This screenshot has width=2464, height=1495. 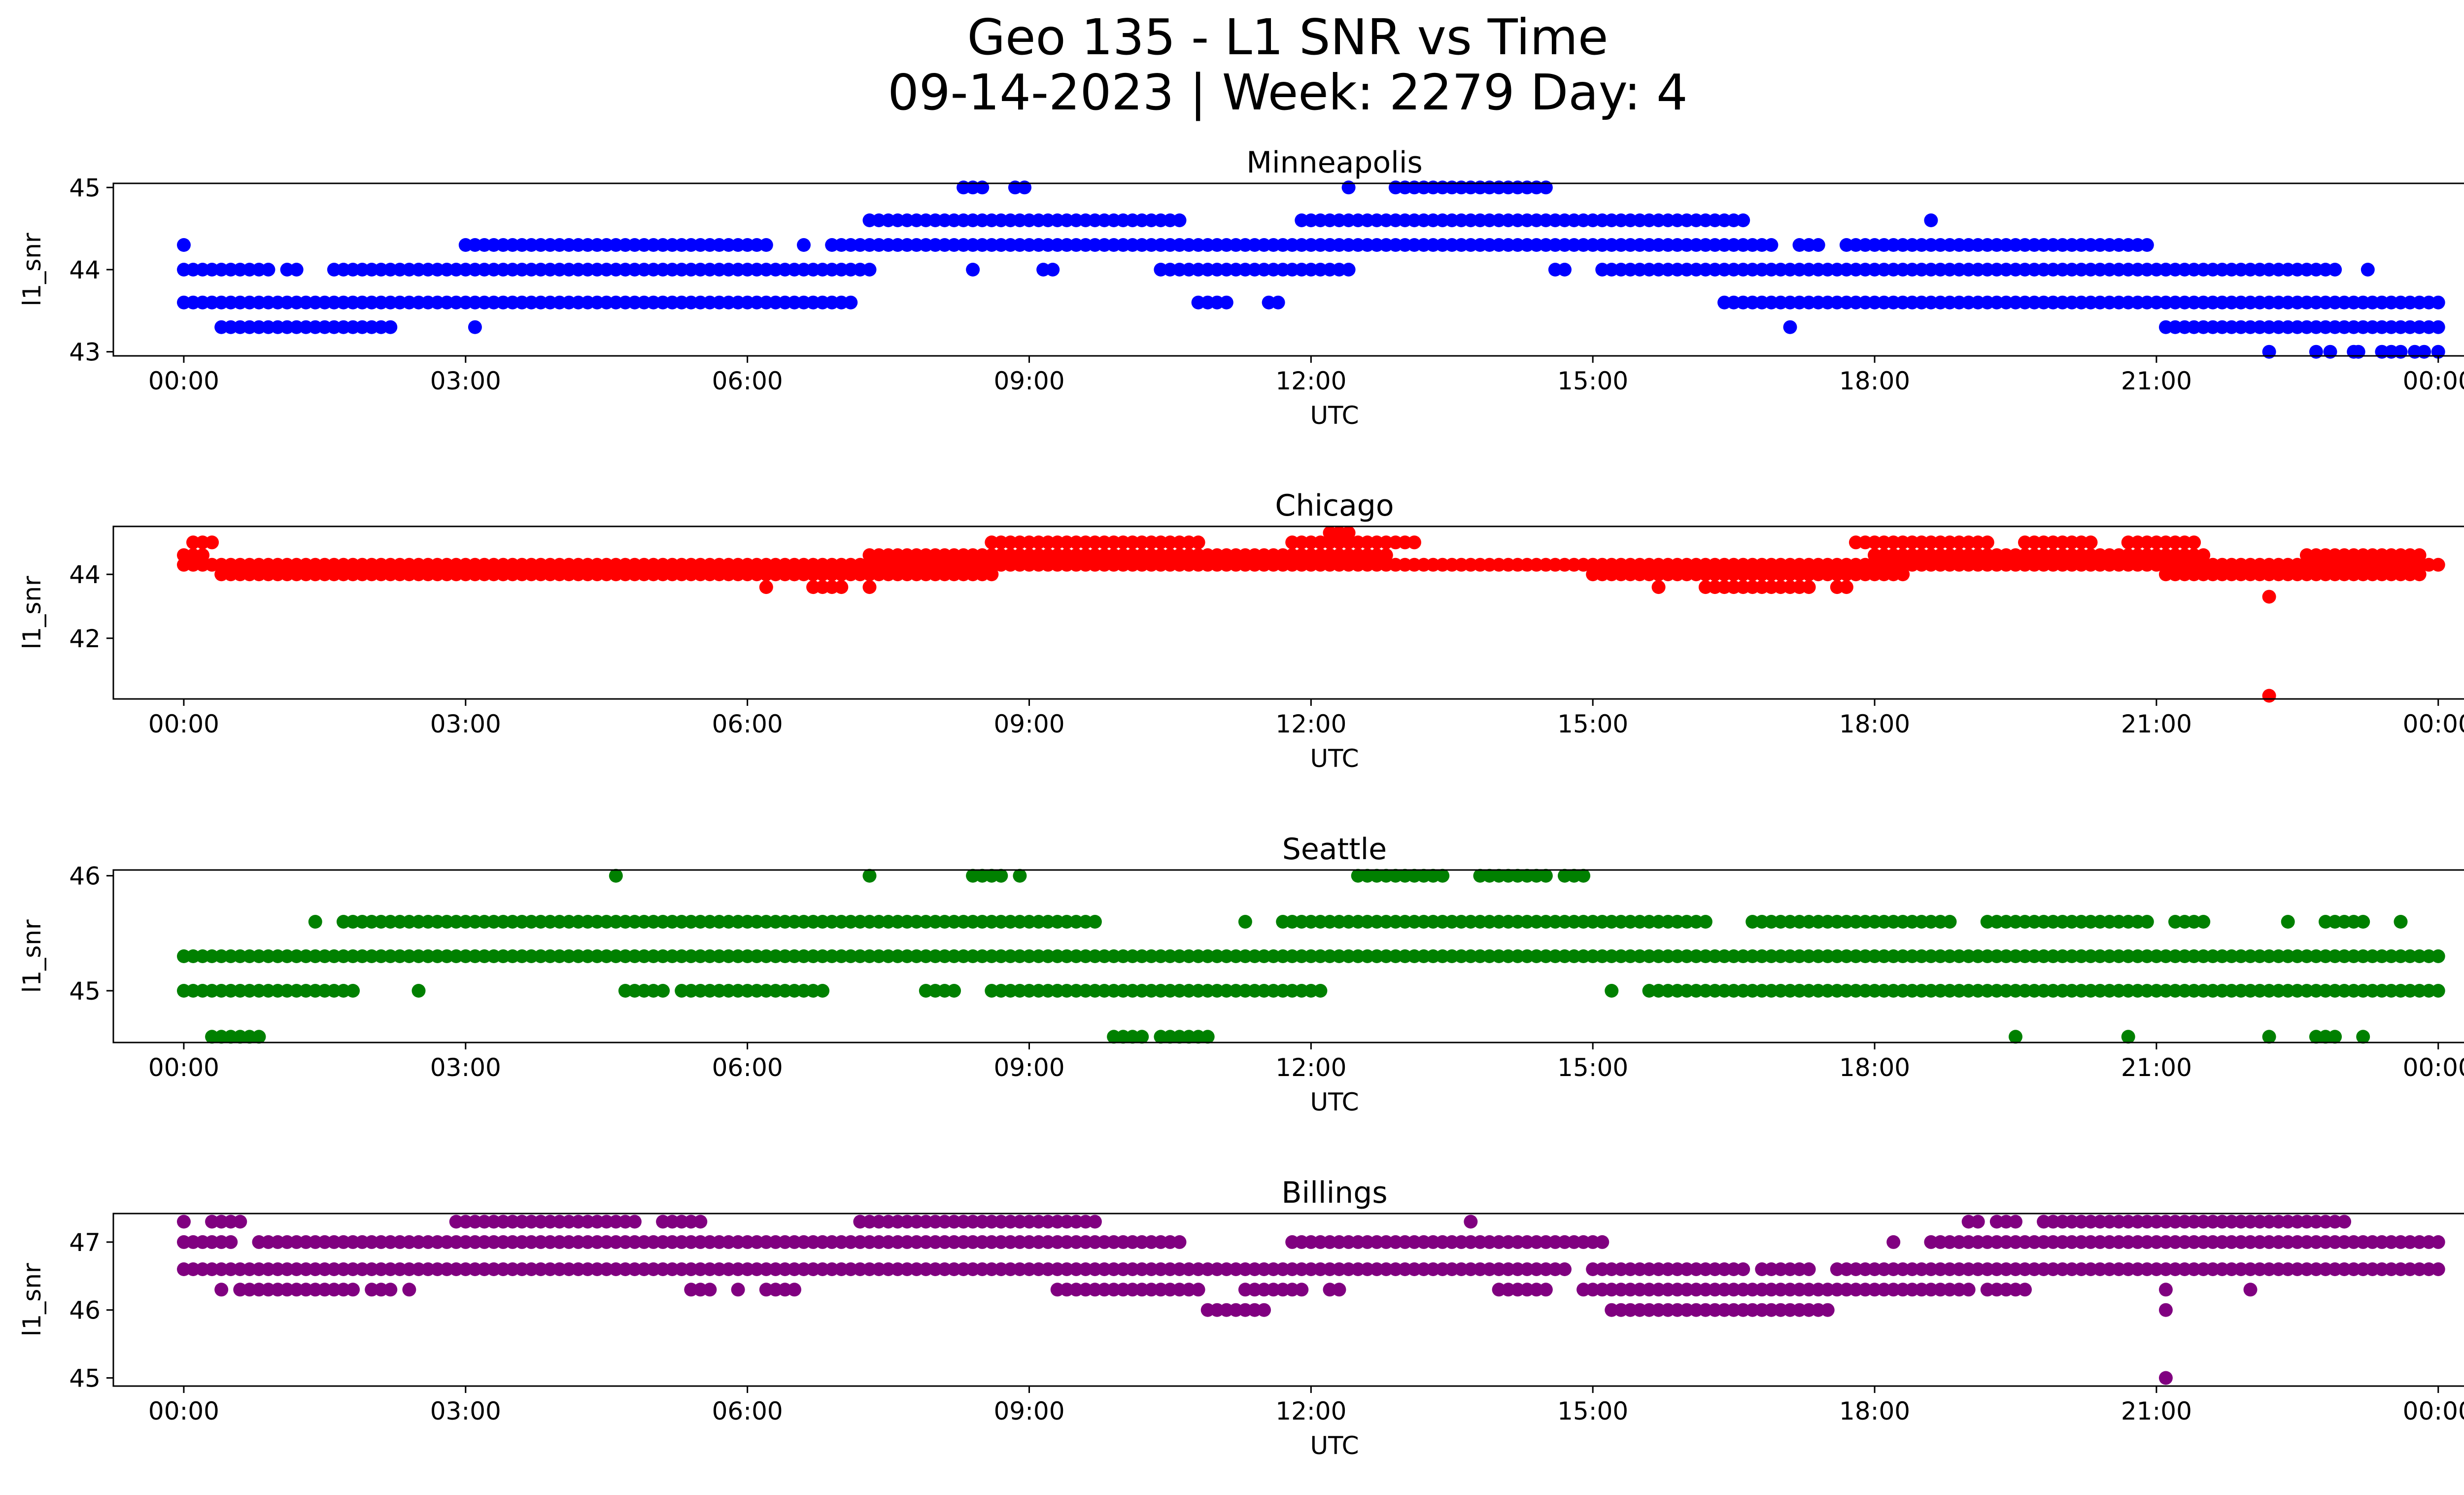 What do you see at coordinates (1592, 381) in the screenshot?
I see `chart-0-xtick-label: 15:00` at bounding box center [1592, 381].